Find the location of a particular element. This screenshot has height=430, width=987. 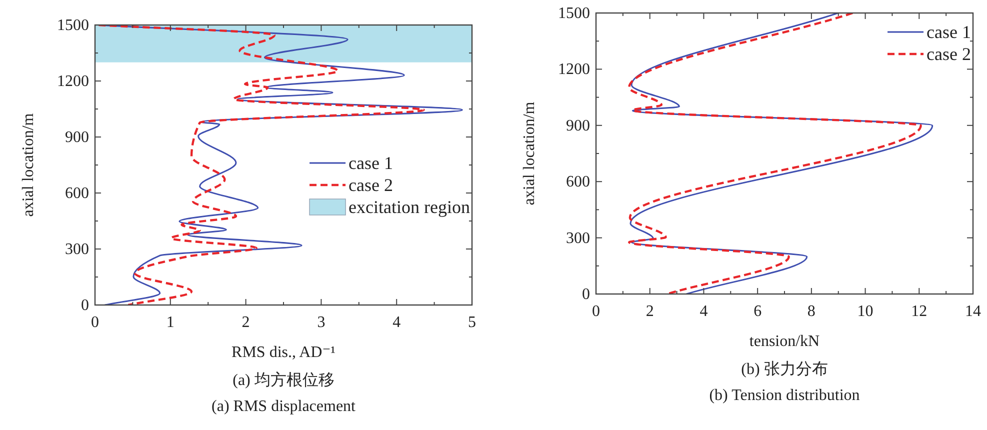

x-tick-label: 8 is located at coordinates (811, 311).